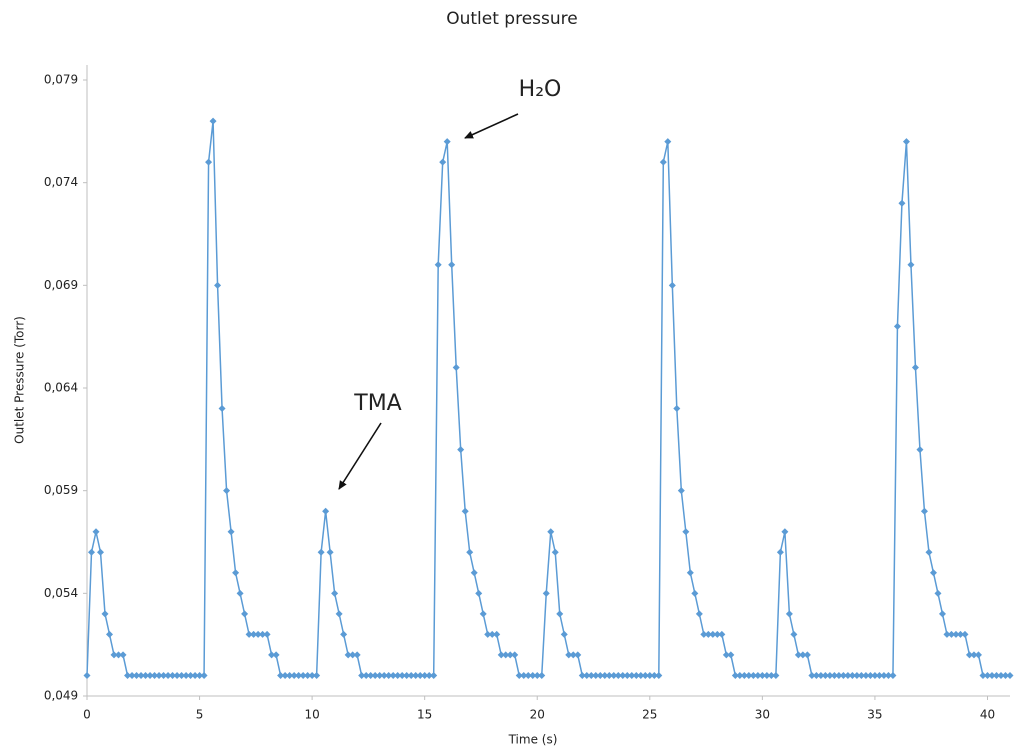  I want to click on x-tick-label: 30, so click(762, 715).